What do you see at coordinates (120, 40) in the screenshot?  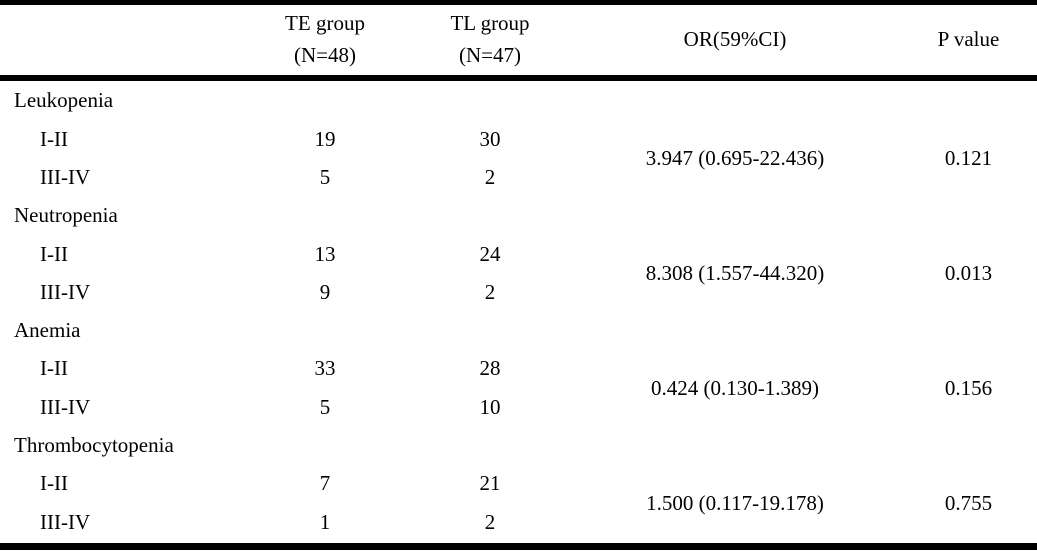 I see `col-header-blank` at bounding box center [120, 40].